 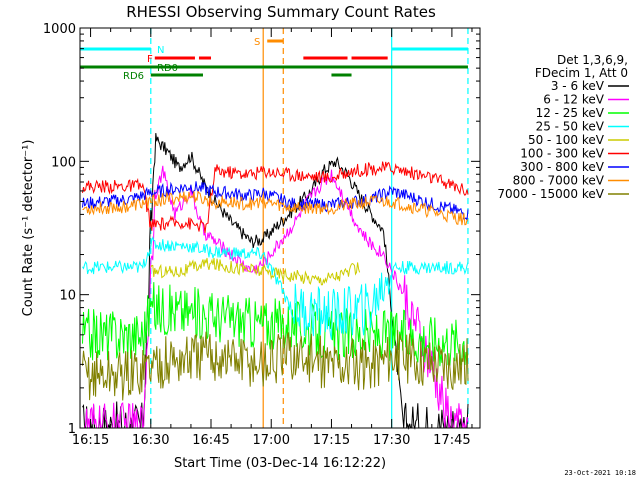 I want to click on x-tick-label: 17:45, so click(x=451, y=440).